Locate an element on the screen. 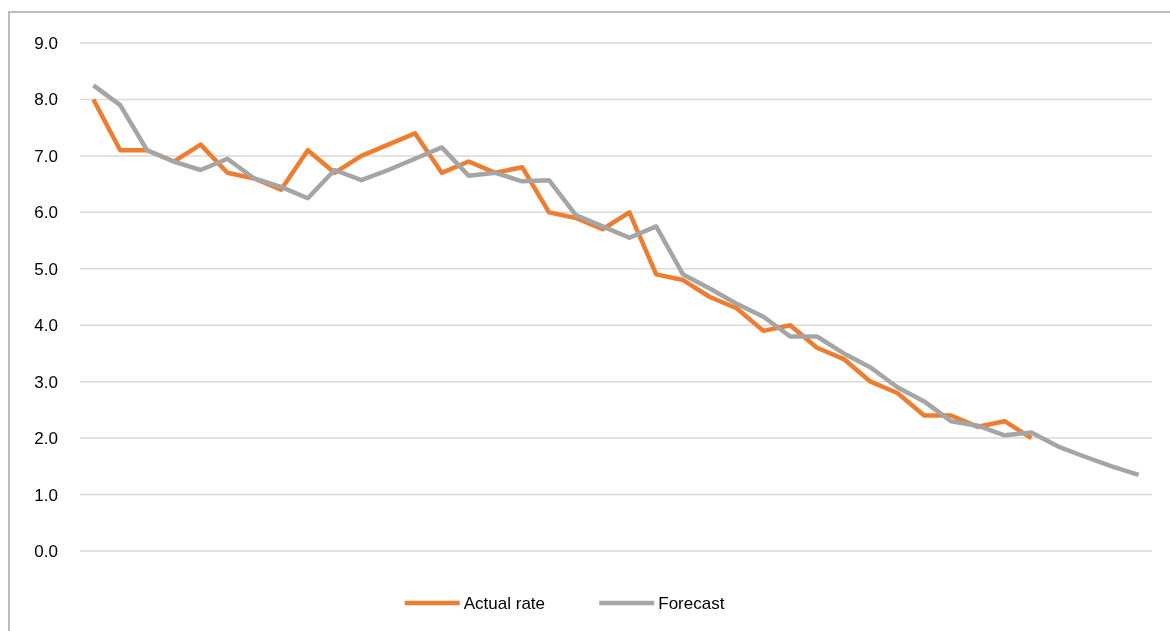 The height and width of the screenshot is (631, 1170). legend-label: Actual rate is located at coordinates (504, 603).